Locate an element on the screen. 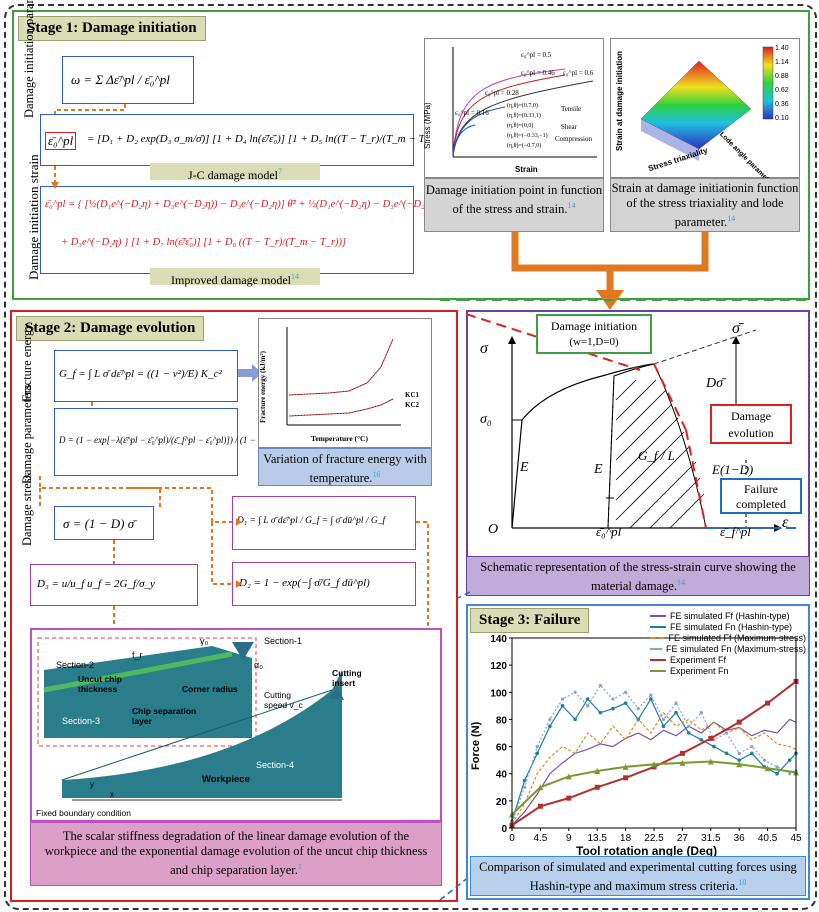  force-ytick-label: 120 is located at coordinates (498, 666).